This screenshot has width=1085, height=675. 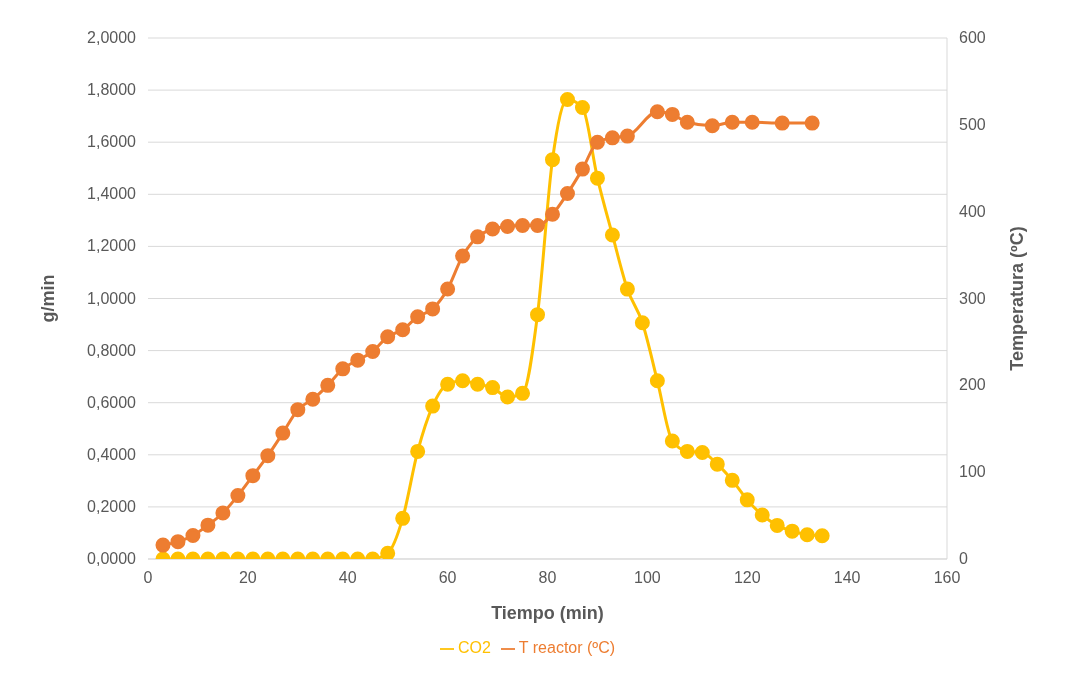 What do you see at coordinates (112, 142) in the screenshot?
I see `y-tick-label: 1,6000` at bounding box center [112, 142].